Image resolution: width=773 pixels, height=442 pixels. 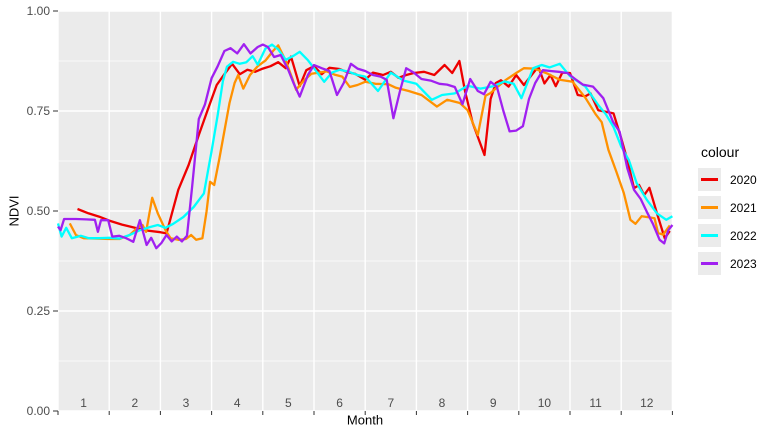 I want to click on legend-title: colour, so click(x=720, y=152).